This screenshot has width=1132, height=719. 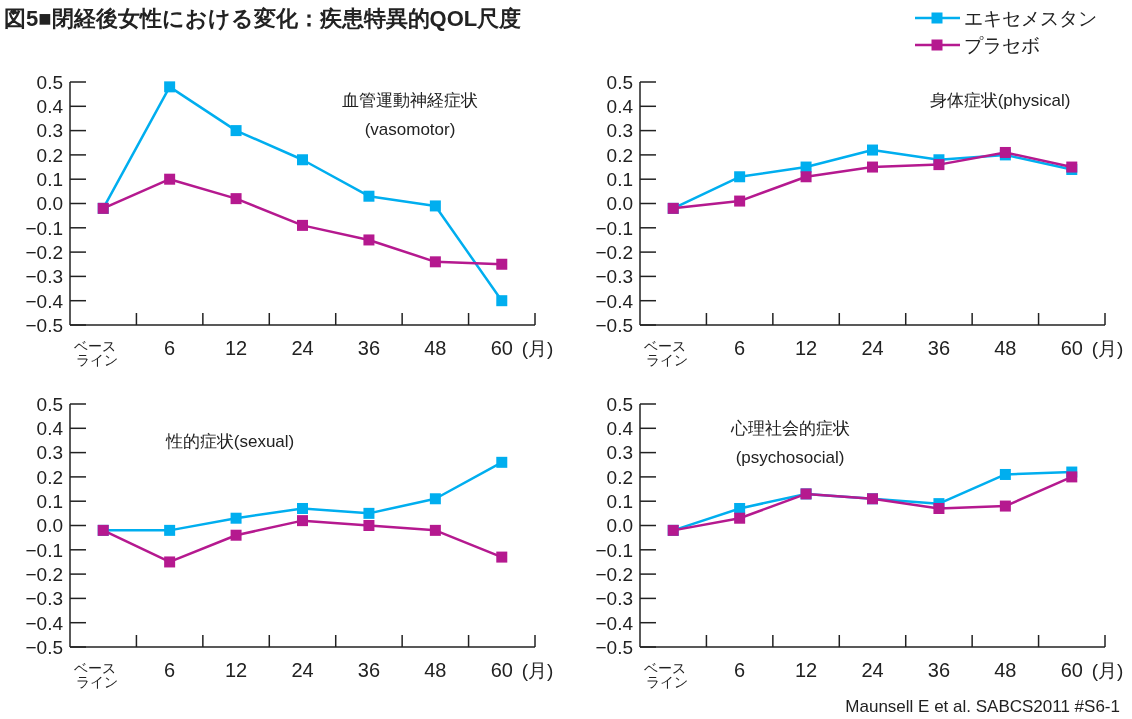 I want to click on chart-title: 図5■閉経後女性における変化：疾患特異的QOL尺度, so click(x=263, y=18).